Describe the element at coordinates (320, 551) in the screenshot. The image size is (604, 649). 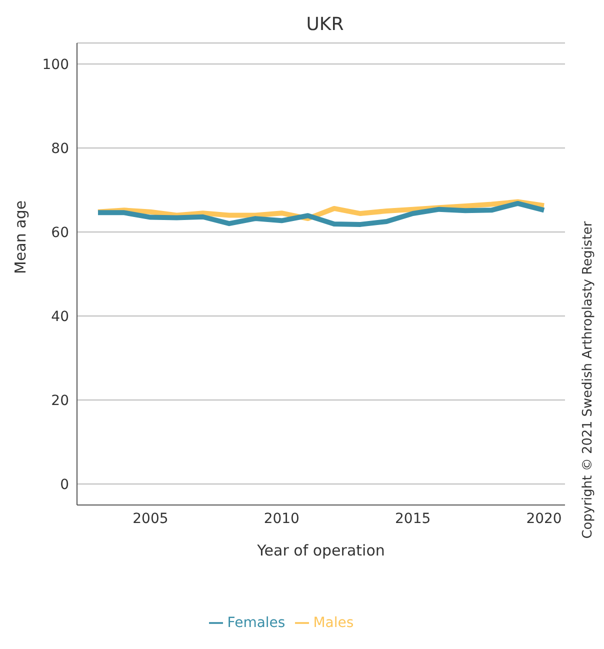
I see `x-axis-title: Year of operation` at that location.